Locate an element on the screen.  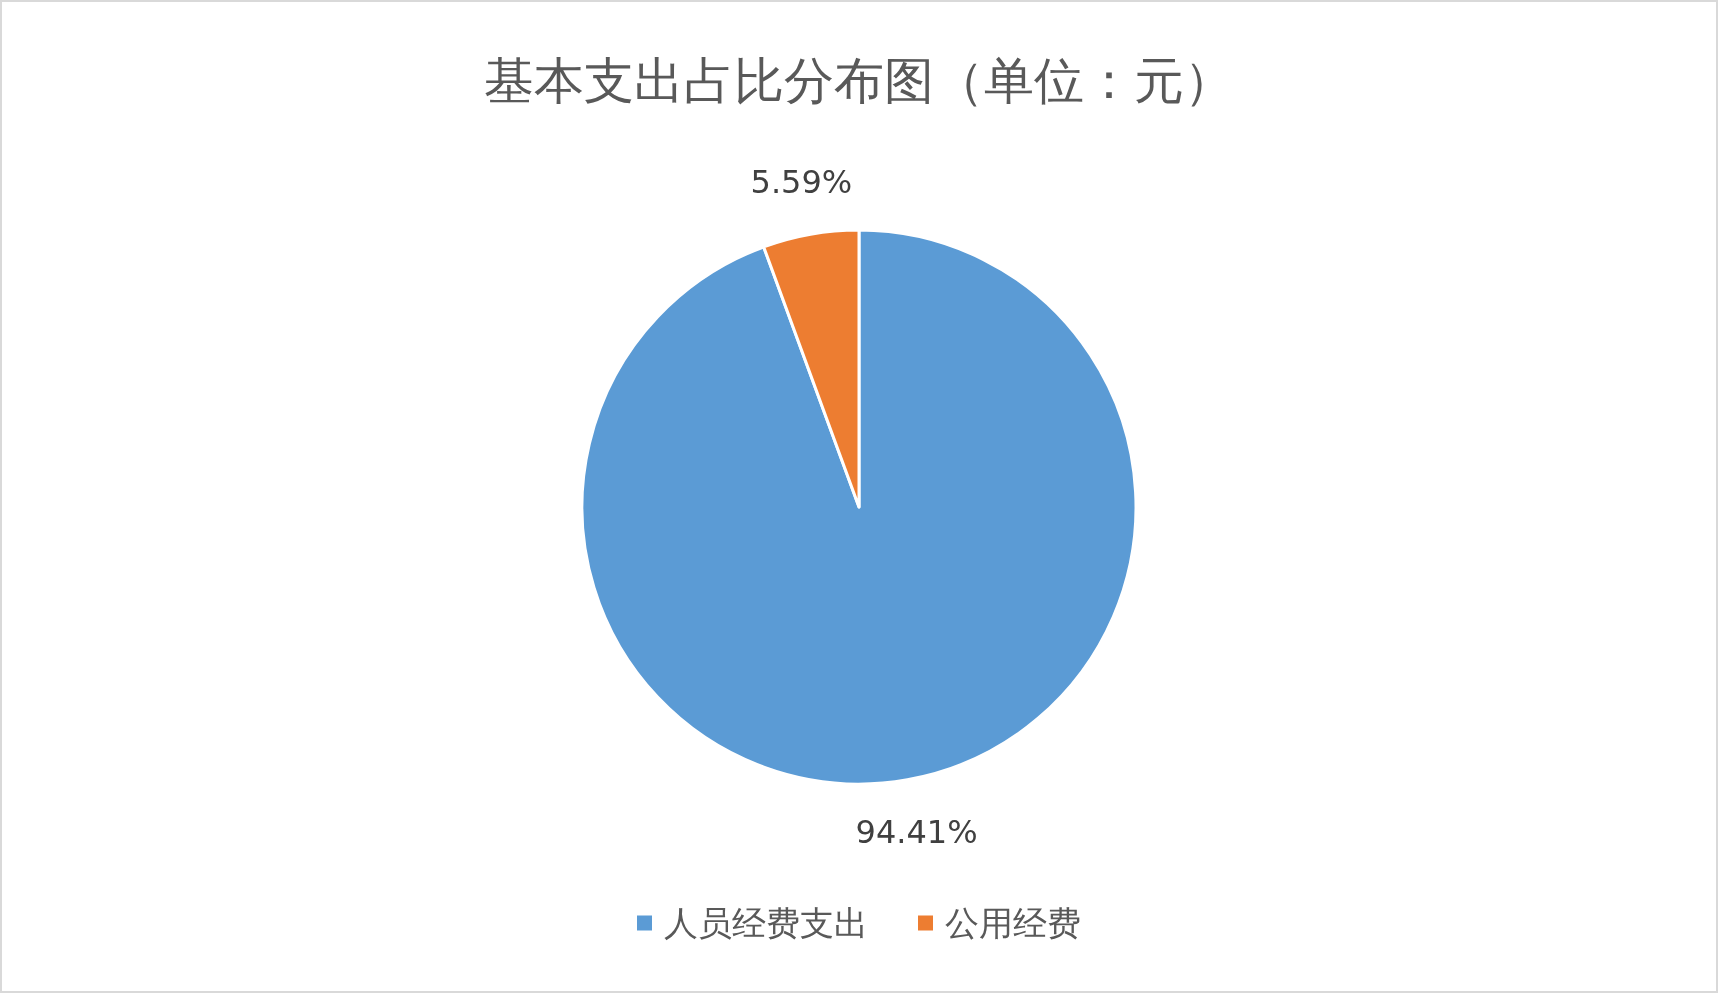
data-label: 5.59% is located at coordinates (801, 182).